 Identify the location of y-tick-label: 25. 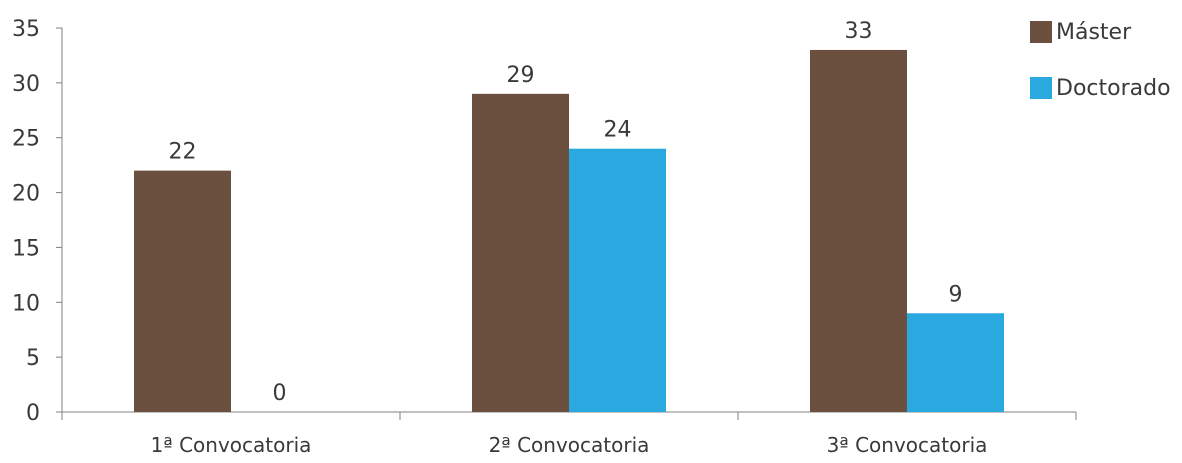
(26, 139).